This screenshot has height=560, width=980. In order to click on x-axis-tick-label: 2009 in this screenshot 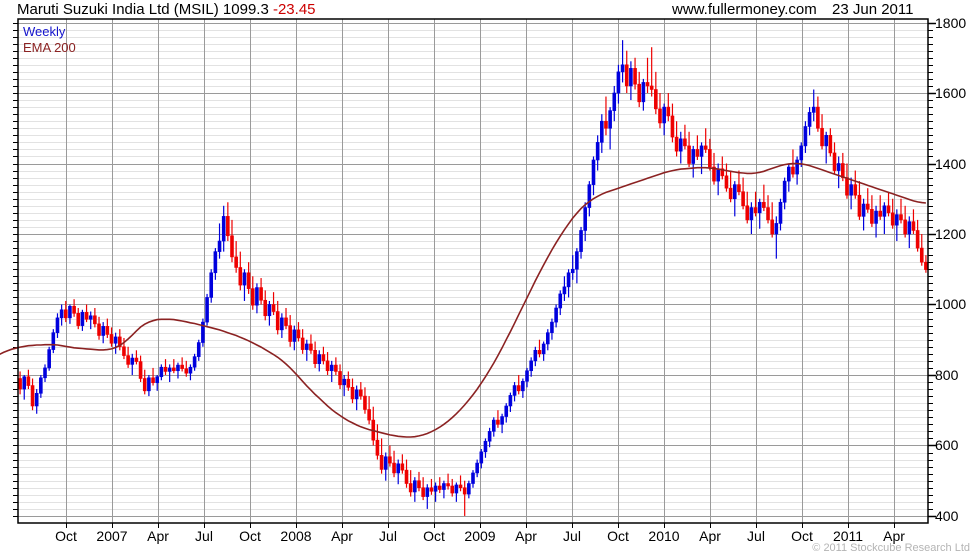, I will do `click(480, 536)`.